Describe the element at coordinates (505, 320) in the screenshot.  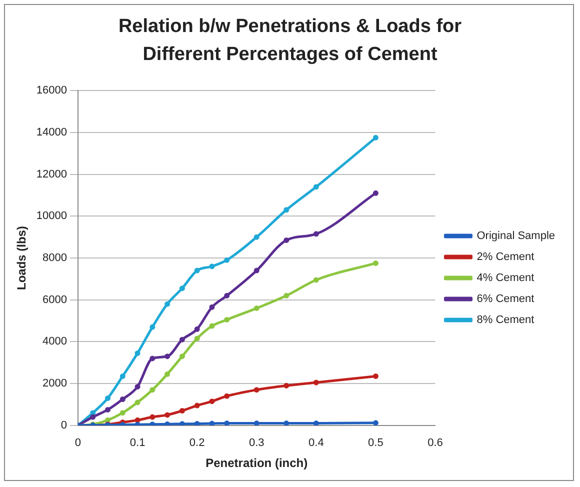
I see `legend-label: 8% Cement` at that location.